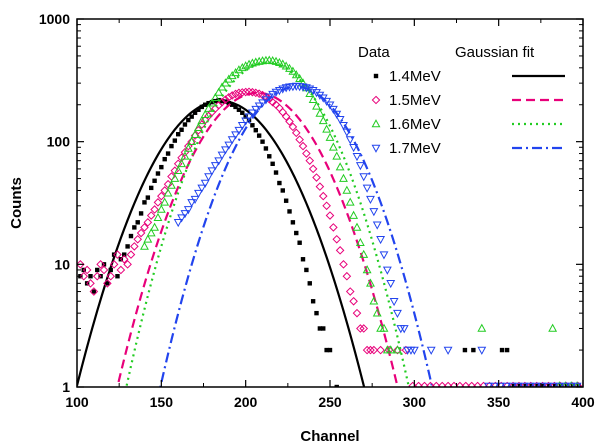 The width and height of the screenshot is (598, 447). I want to click on x-tick-label: 150, so click(162, 402).